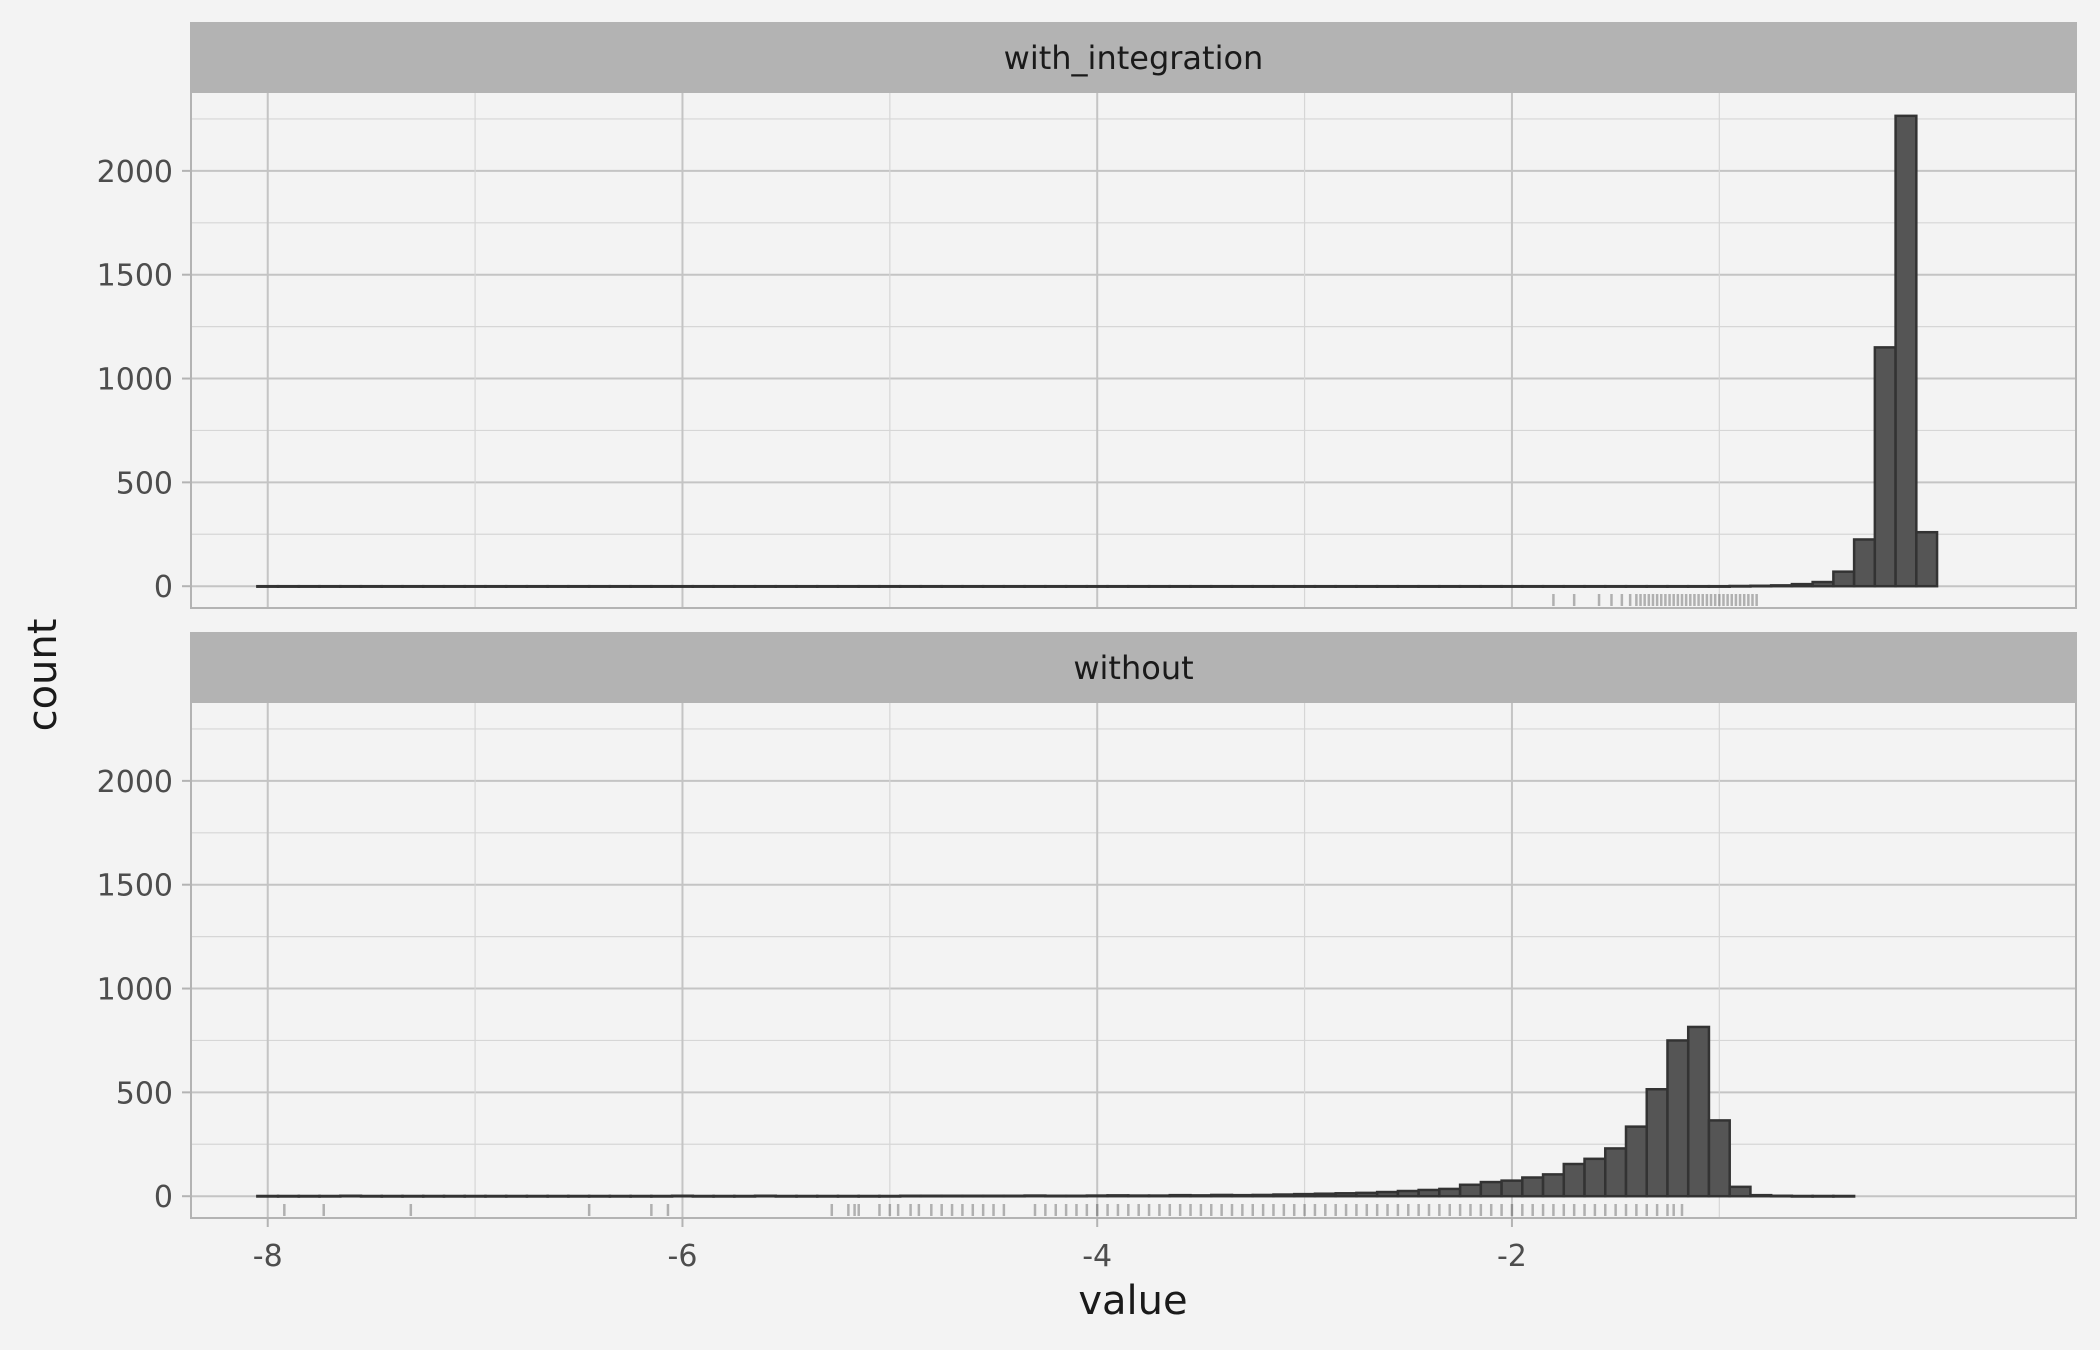  Describe the element at coordinates (135, 172) in the screenshot. I see `y-tick-label: 2000` at that location.